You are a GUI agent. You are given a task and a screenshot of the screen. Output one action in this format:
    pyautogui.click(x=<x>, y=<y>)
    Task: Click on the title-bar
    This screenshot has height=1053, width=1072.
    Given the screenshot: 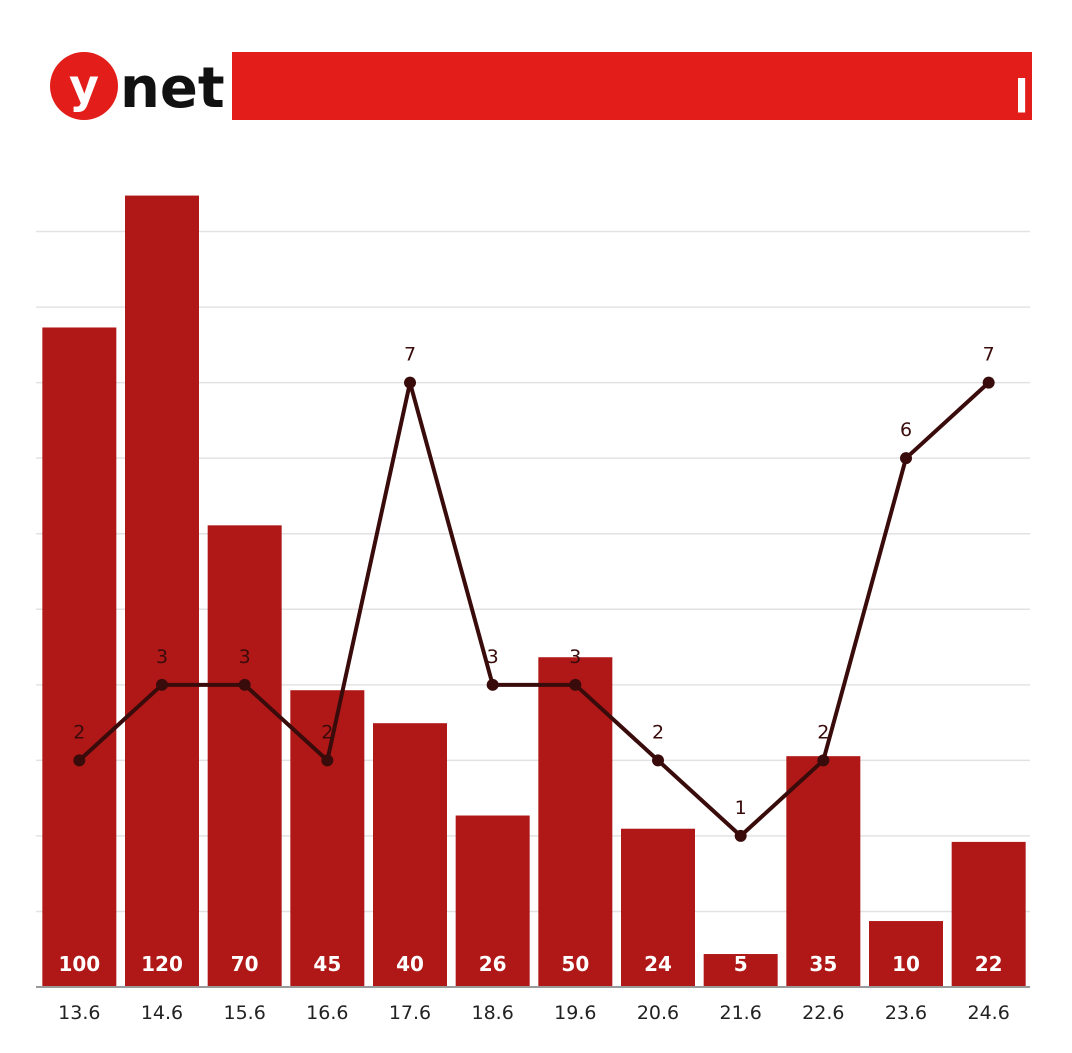 What is the action you would take?
    pyautogui.click(x=632, y=86)
    